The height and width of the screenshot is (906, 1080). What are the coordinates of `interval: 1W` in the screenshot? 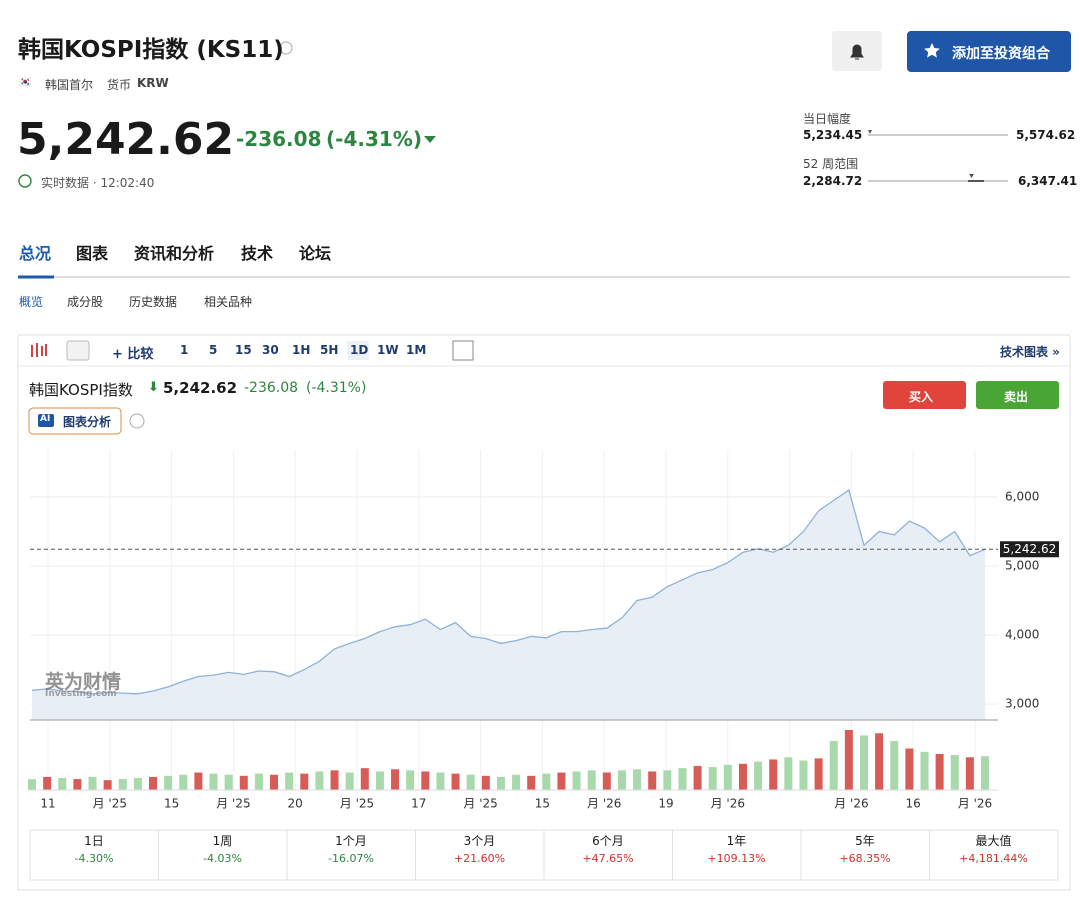 It's located at (388, 350).